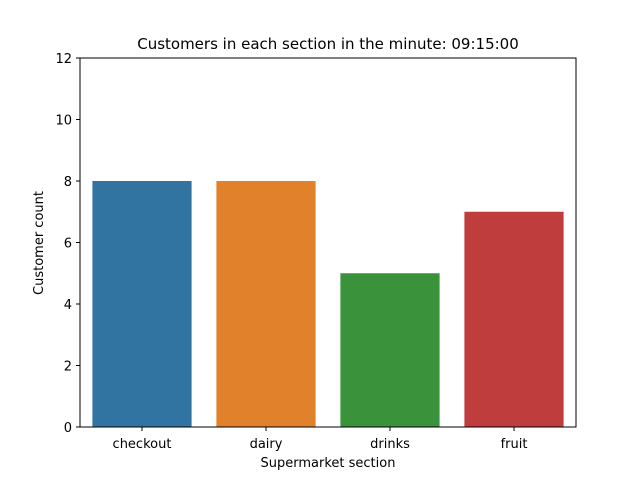 The width and height of the screenshot is (640, 480). I want to click on y-axis-label: Customer count, so click(39, 243).